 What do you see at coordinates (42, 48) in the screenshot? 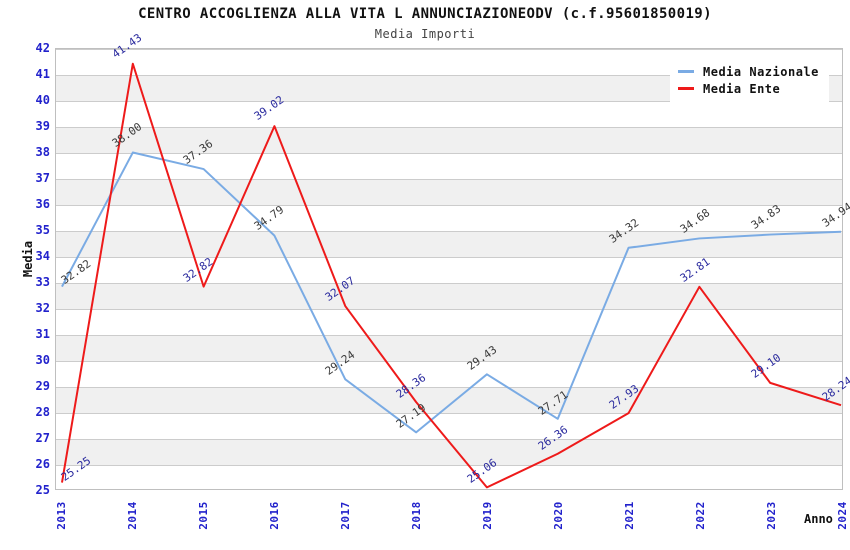
I see `y-tick-label: 42` at bounding box center [42, 48].